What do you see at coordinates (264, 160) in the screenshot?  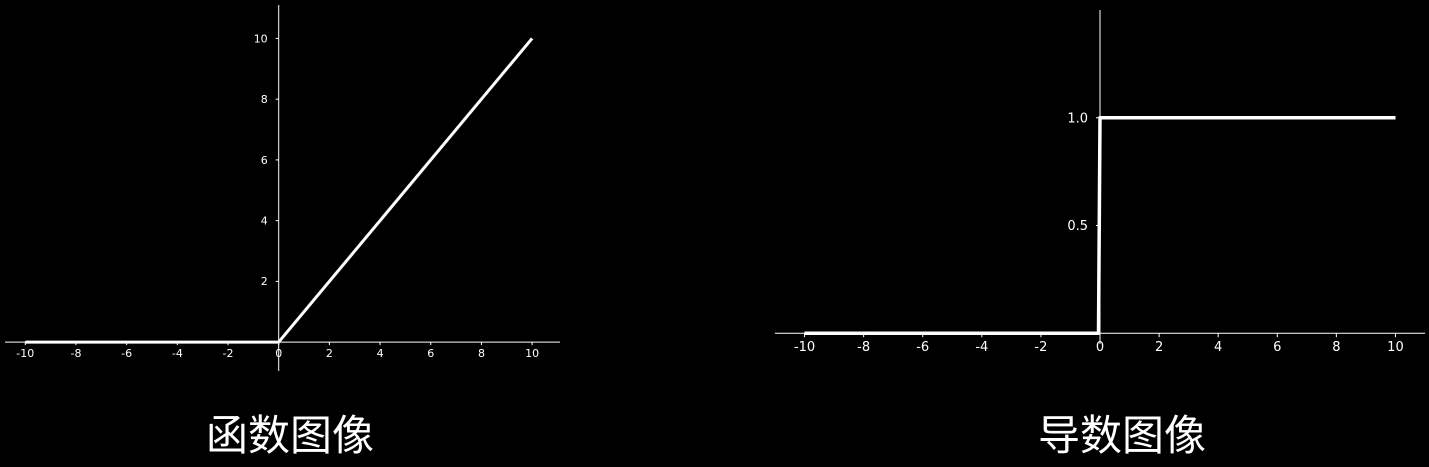 I see `left-y-tick-label: 6` at bounding box center [264, 160].